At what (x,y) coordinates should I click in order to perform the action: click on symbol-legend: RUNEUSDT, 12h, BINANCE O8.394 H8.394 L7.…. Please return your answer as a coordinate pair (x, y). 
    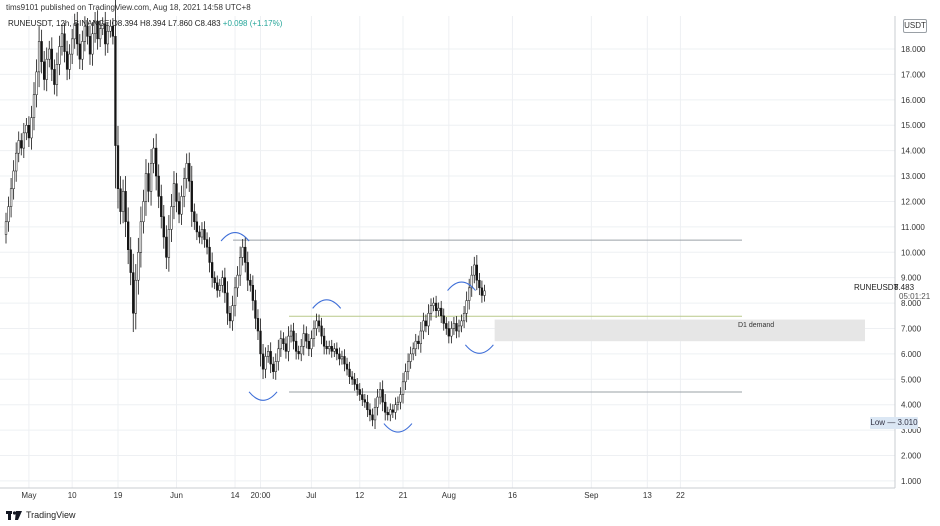
    Looking at the image, I should click on (145, 23).